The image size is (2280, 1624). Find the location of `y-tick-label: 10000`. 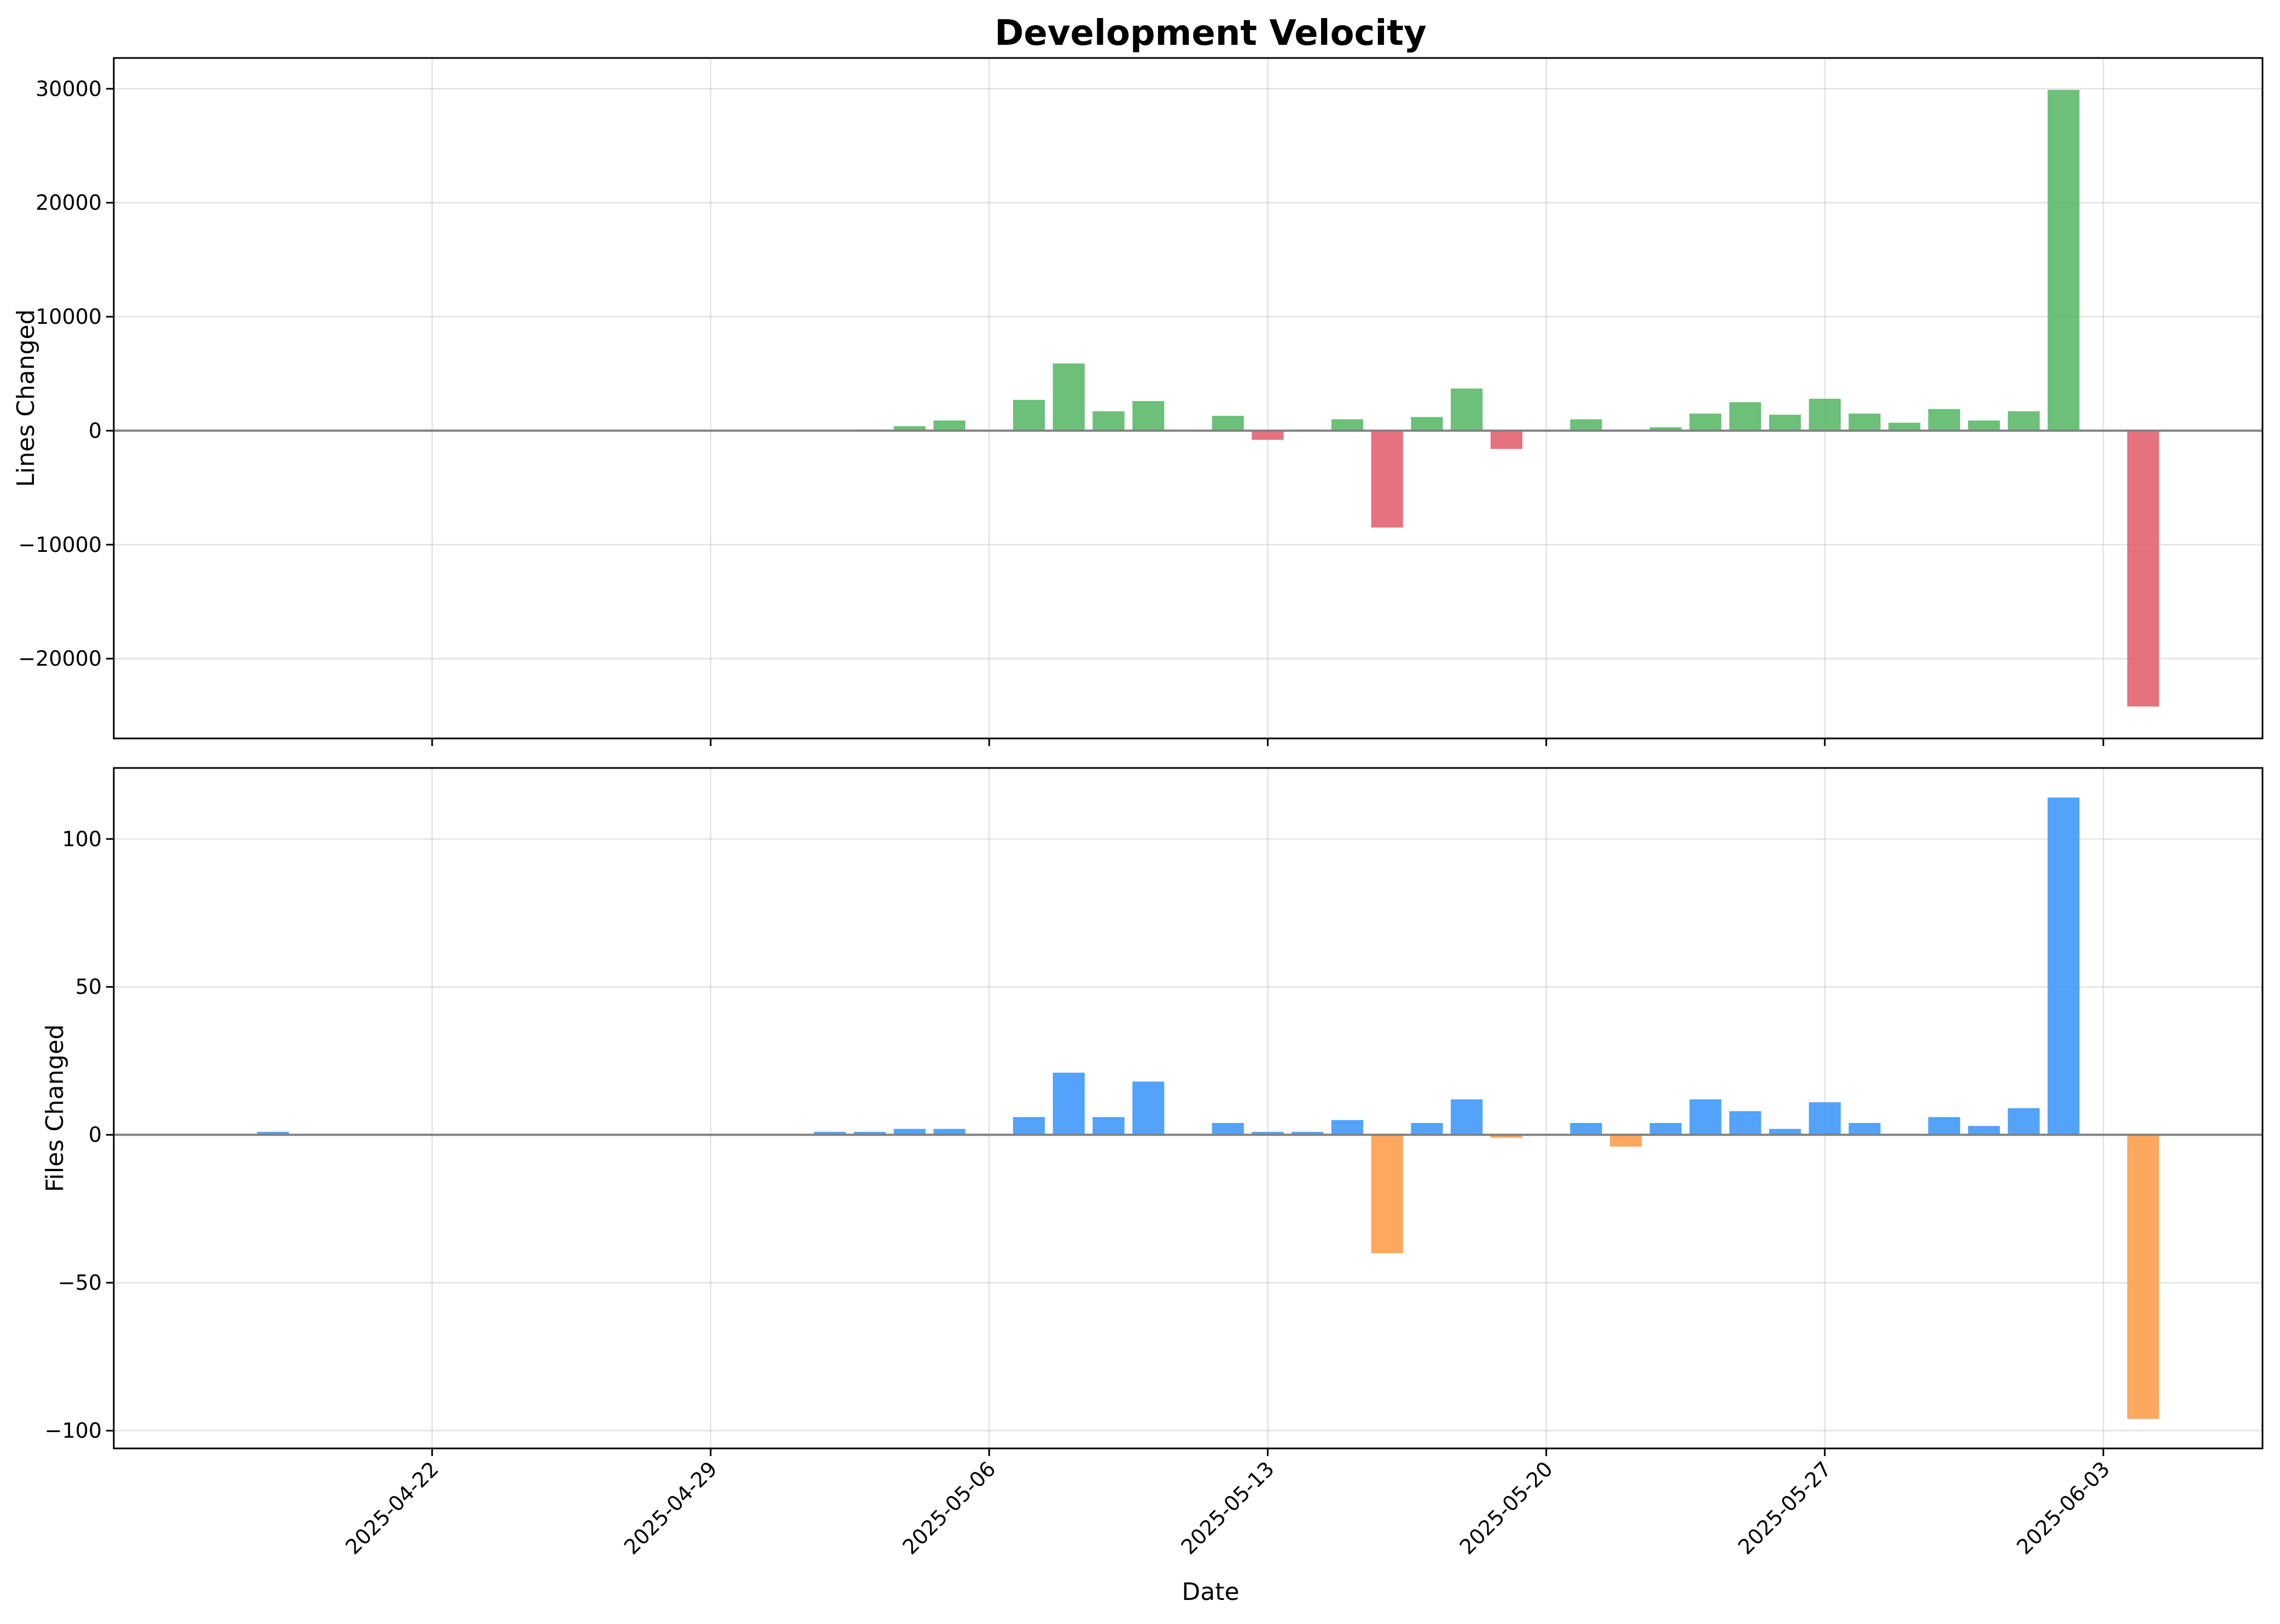

y-tick-label: 10000 is located at coordinates (69, 317).